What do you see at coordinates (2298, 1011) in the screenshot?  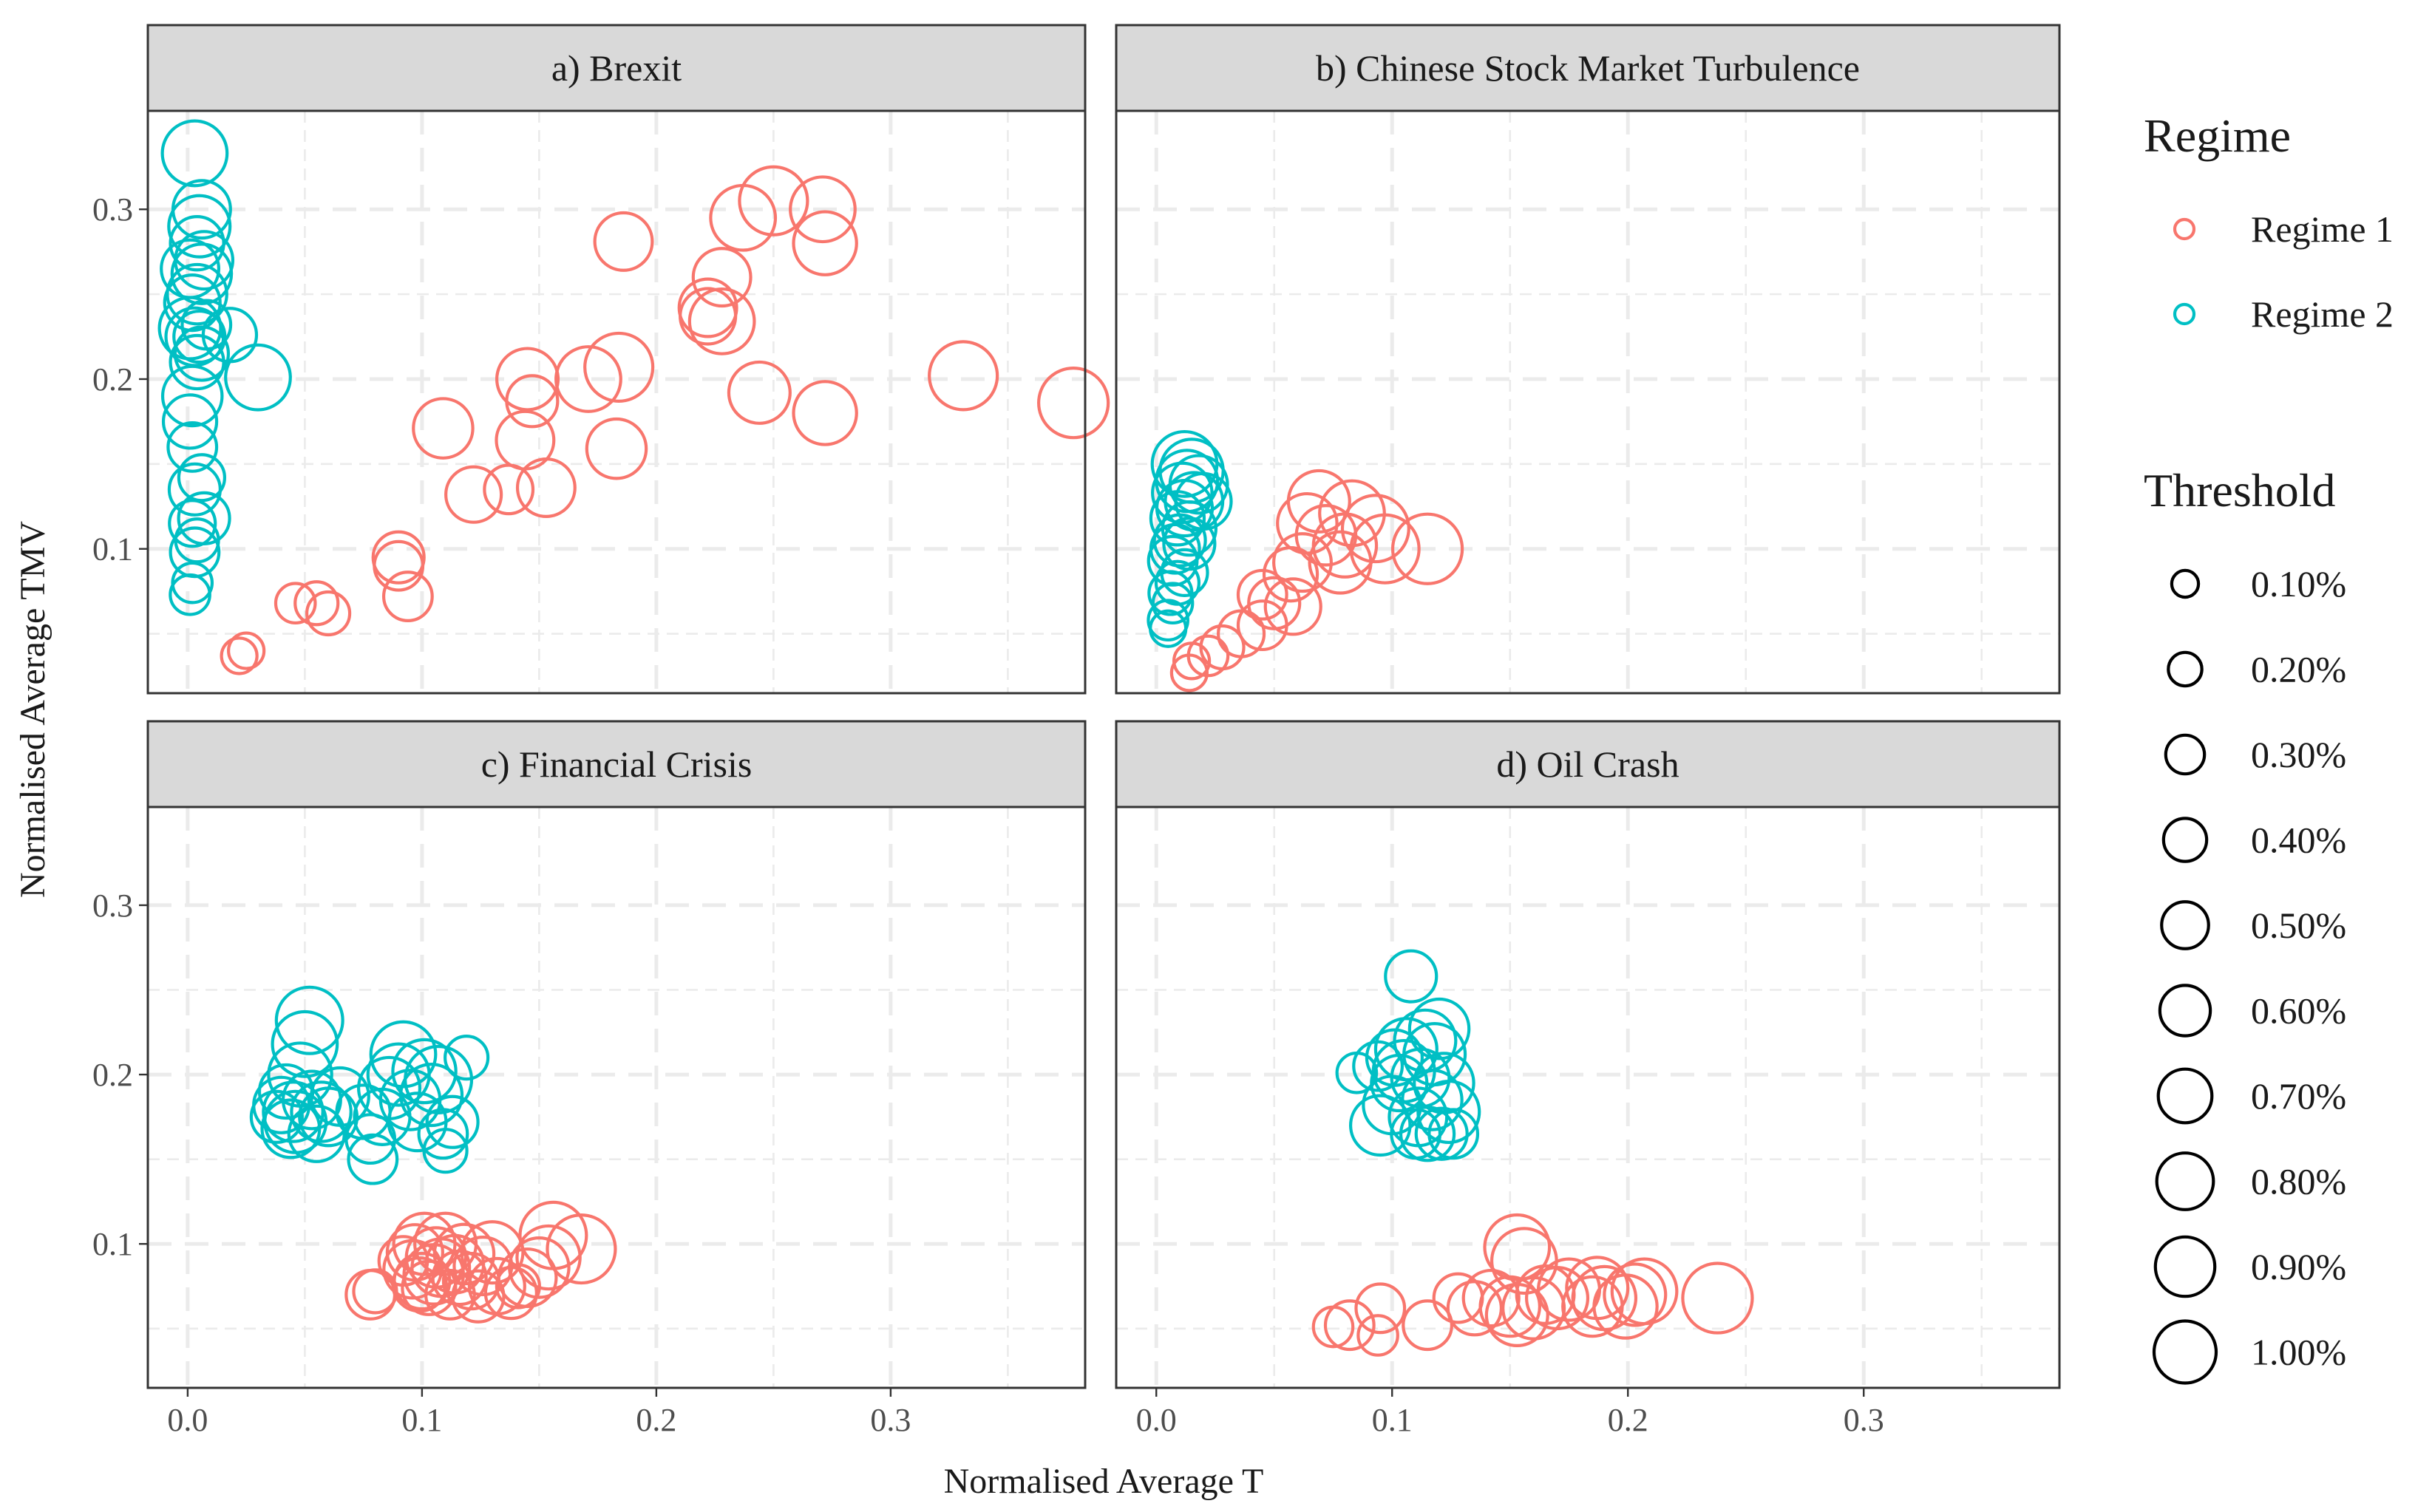 I see `legend-label-threshold: 0.60%` at bounding box center [2298, 1011].